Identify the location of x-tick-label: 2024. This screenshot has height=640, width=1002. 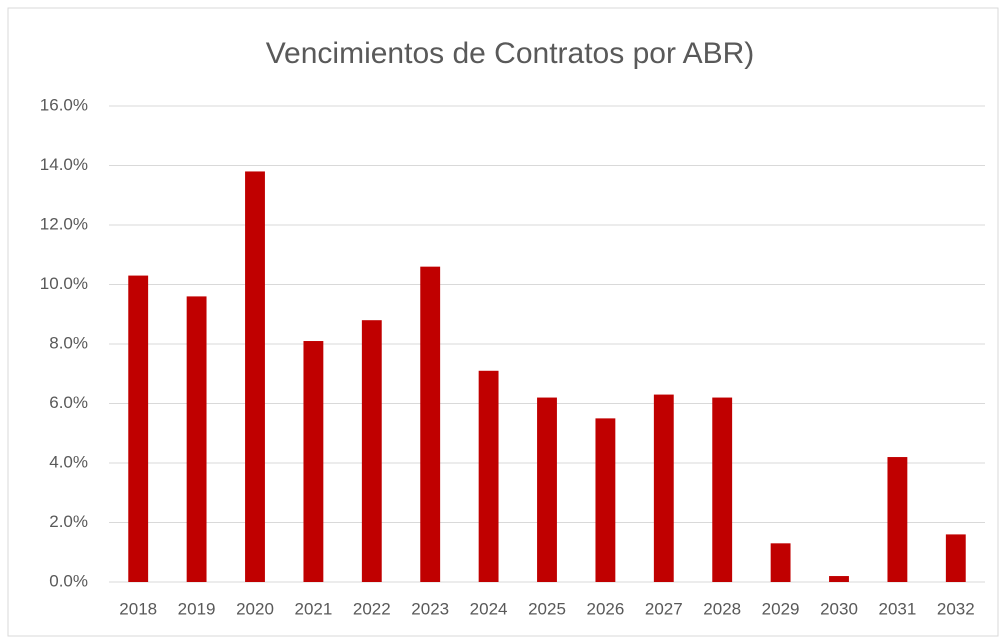
(489, 608).